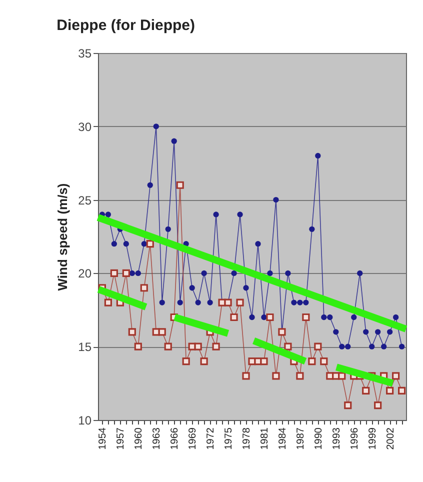 The image size is (423, 482). What do you see at coordinates (85, 273) in the screenshot?
I see `y-tick-label: 20` at bounding box center [85, 273].